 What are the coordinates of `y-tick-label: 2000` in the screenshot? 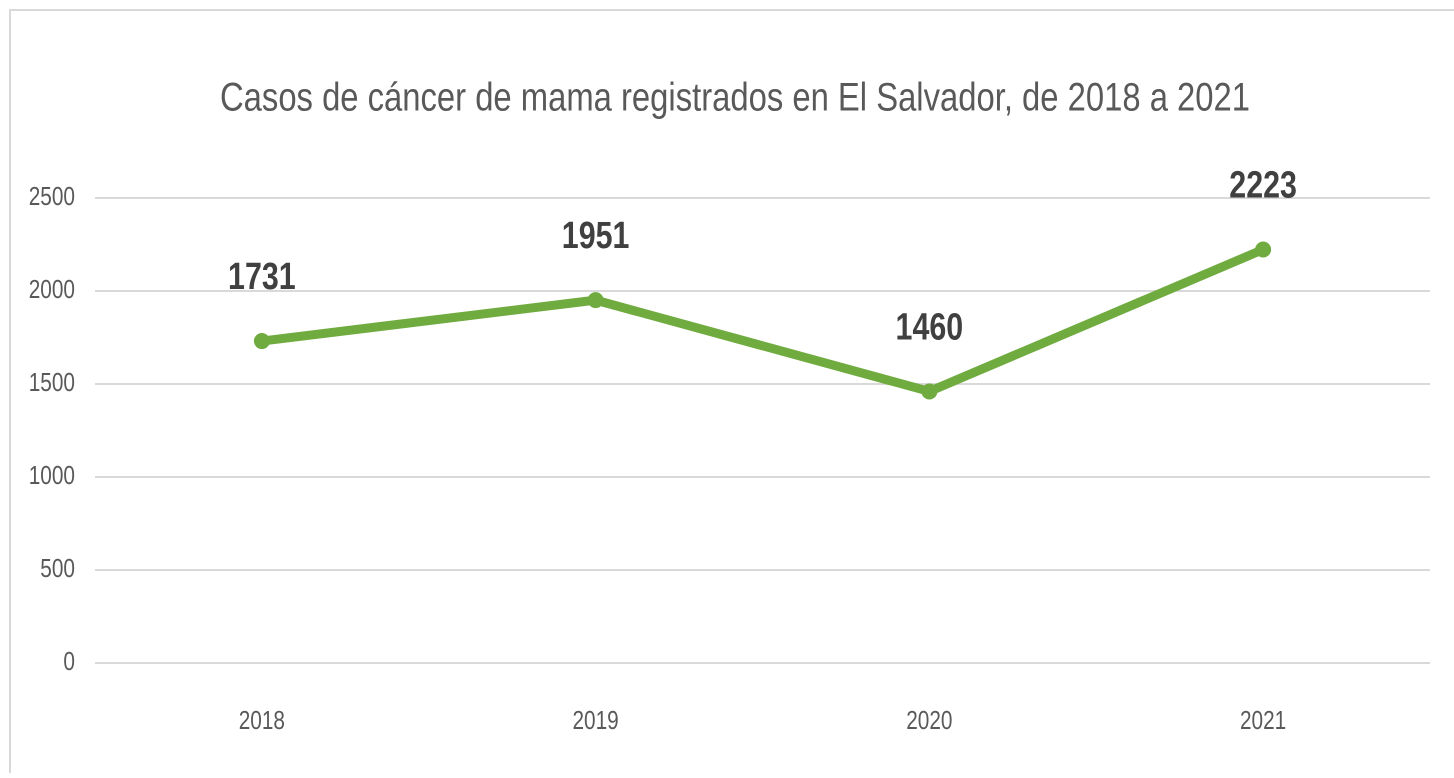 It's located at (52, 289).